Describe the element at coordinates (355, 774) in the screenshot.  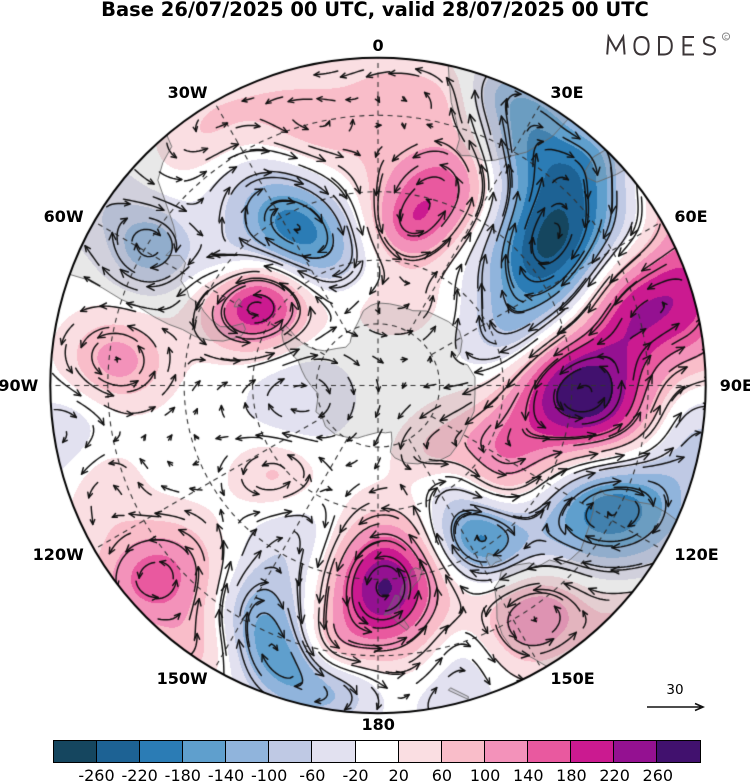
I see `colorbar-tick--20: -20` at that location.